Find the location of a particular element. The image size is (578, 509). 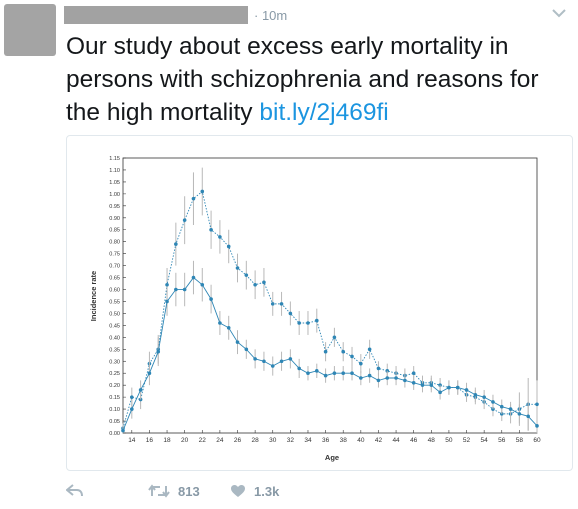

chevron-down-icon is located at coordinates (559, 13).